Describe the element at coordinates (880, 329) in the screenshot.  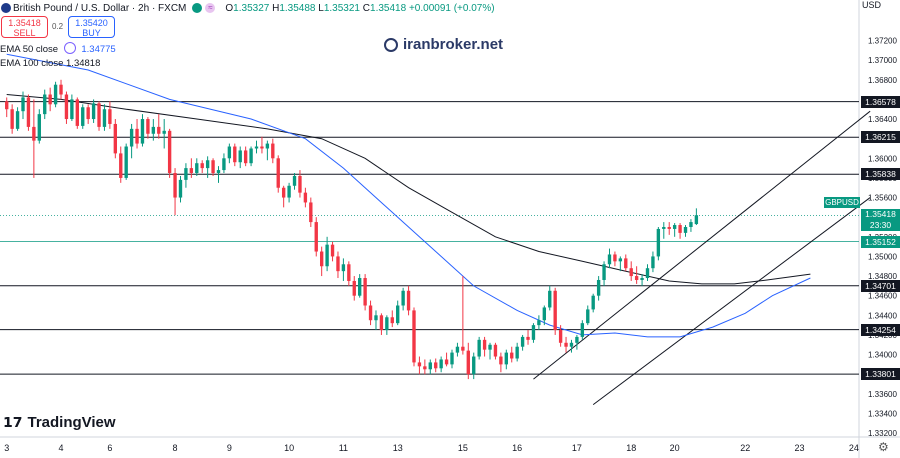
I see `level-price-label: 1.34254` at that location.